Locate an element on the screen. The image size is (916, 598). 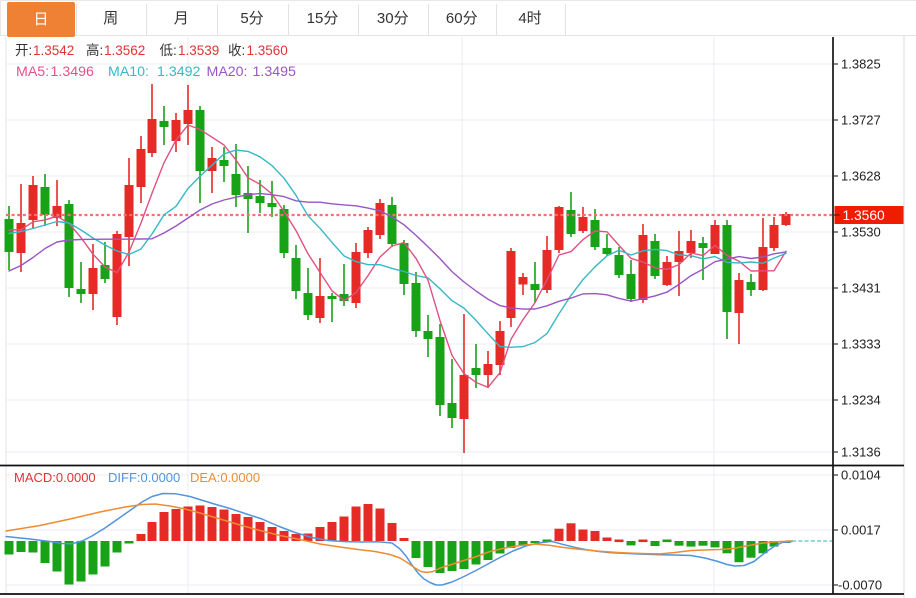
svg-text: 1.3542 is located at coordinates (53, 50).